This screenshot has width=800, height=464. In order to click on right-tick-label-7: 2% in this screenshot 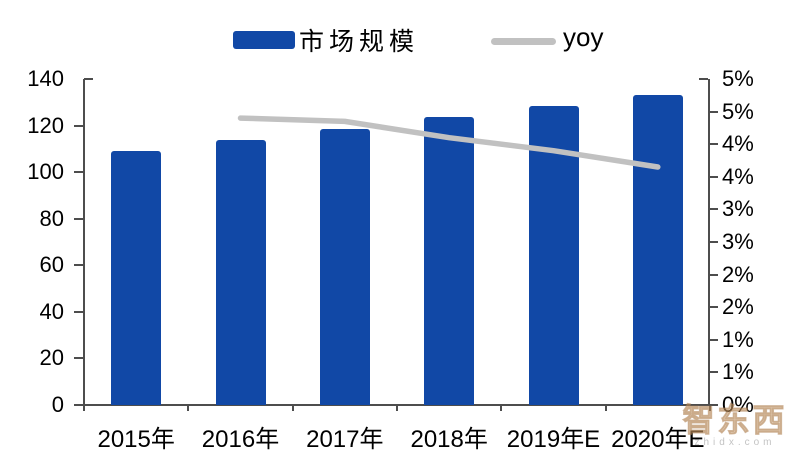, I will do `click(738, 307)`.